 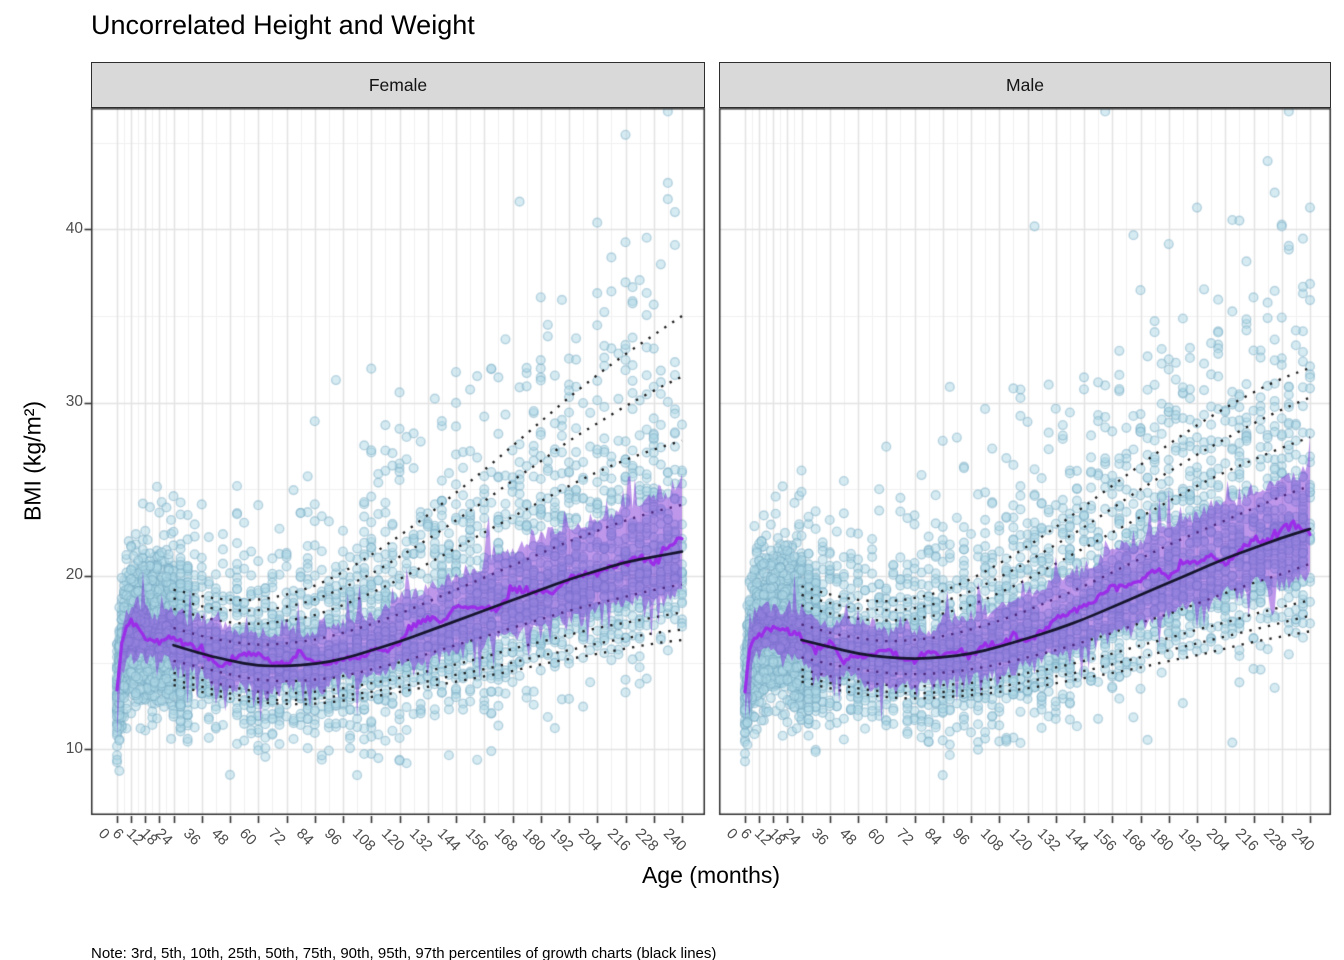 I want to click on y-tick-label: 20, so click(x=74, y=575).